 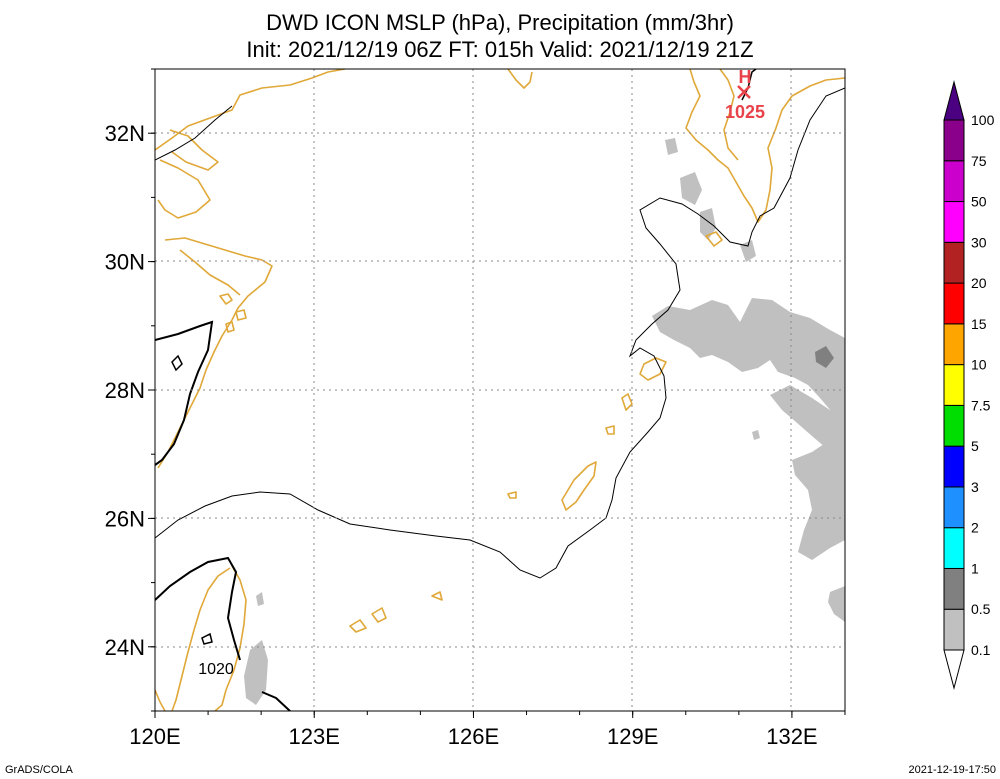 I want to click on lat-tick-label: 28N, so click(x=125, y=390).